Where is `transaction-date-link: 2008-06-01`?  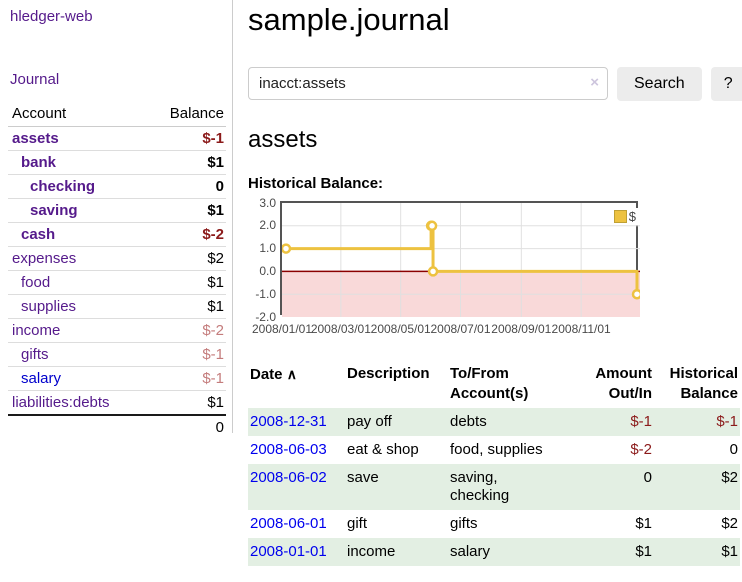 transaction-date-link: 2008-06-01 is located at coordinates (288, 523).